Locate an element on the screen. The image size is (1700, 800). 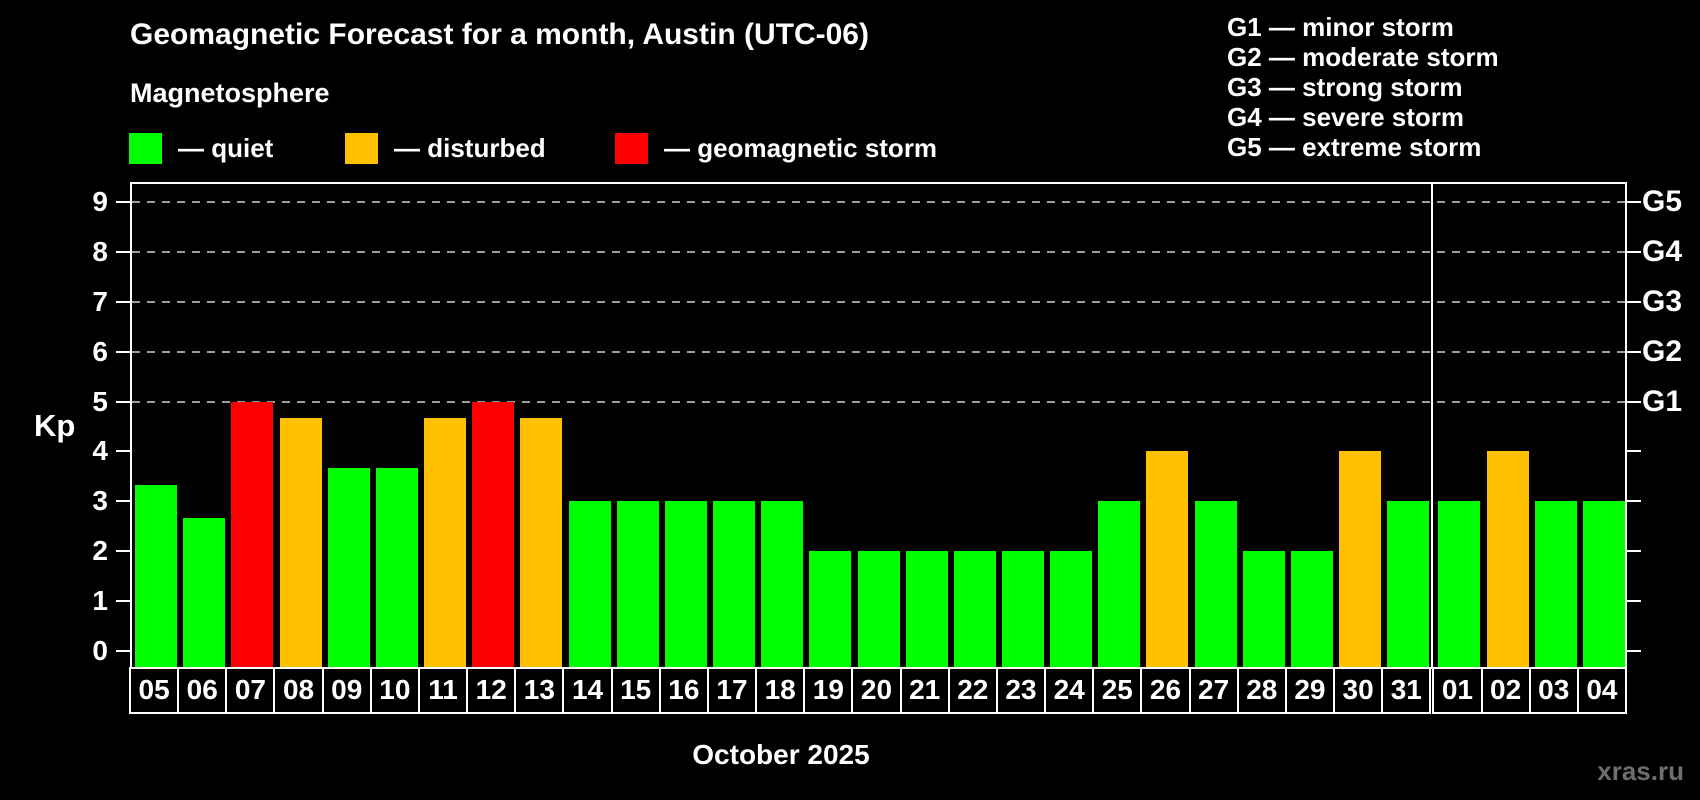
gridline-kp9 is located at coordinates (878, 201).